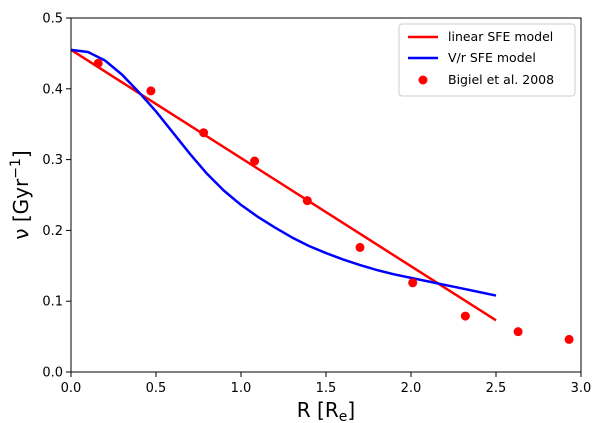 The width and height of the screenshot is (595, 423). I want to click on y-tick-label: 0.2, so click(52, 231).